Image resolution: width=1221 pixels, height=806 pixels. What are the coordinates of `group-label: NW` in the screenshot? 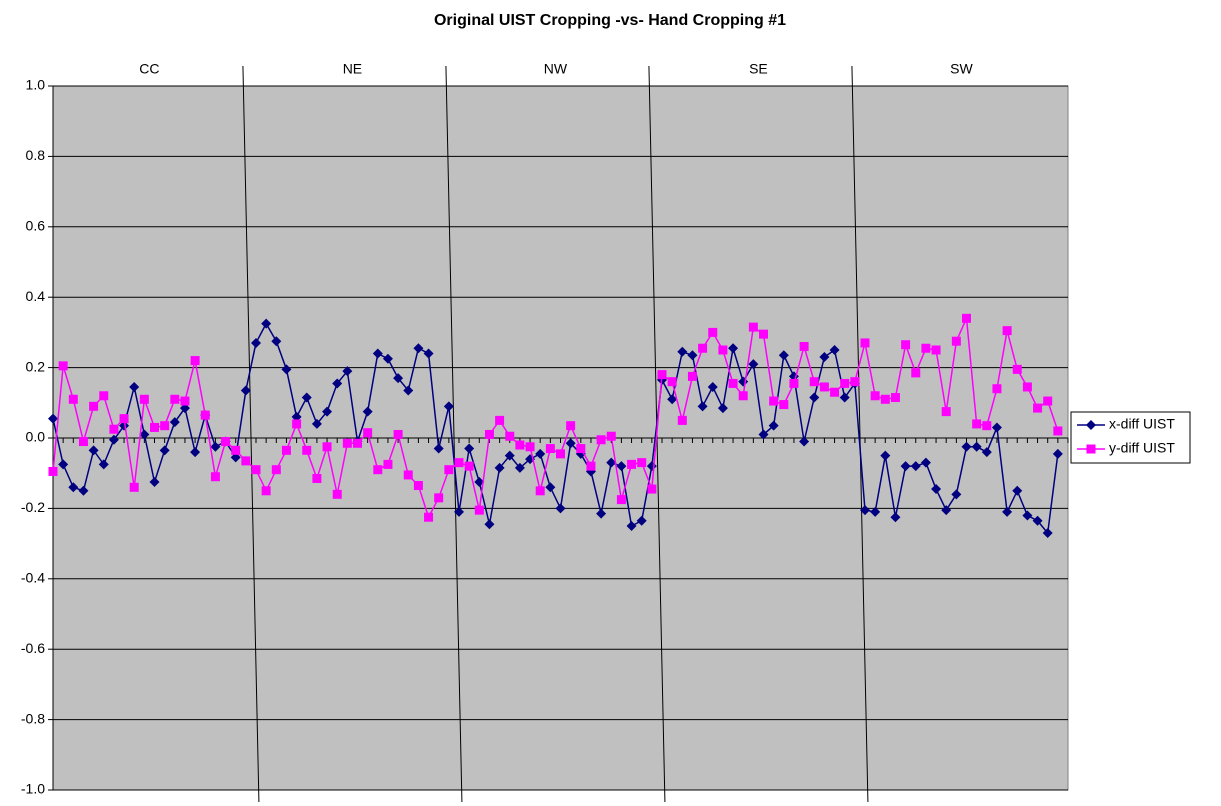 It's located at (556, 69).